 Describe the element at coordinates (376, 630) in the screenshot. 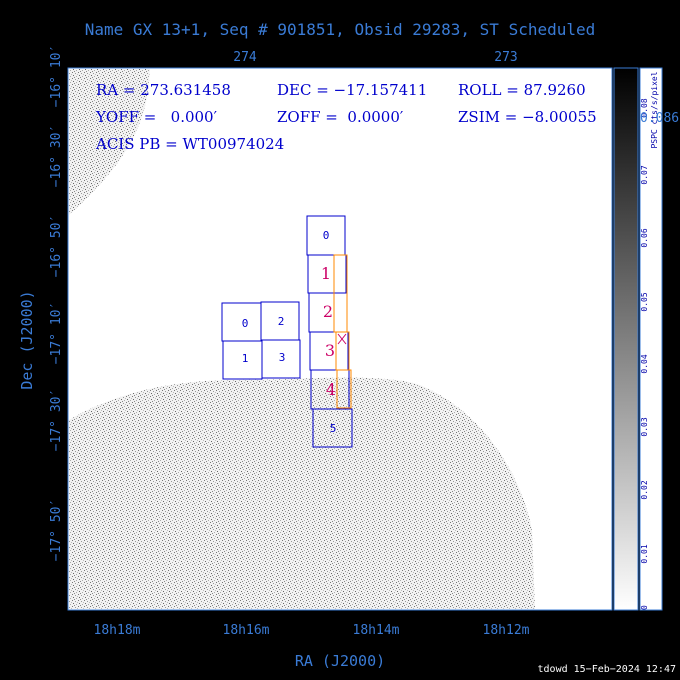

I see `bottom-axis-tick: 18h14m` at that location.